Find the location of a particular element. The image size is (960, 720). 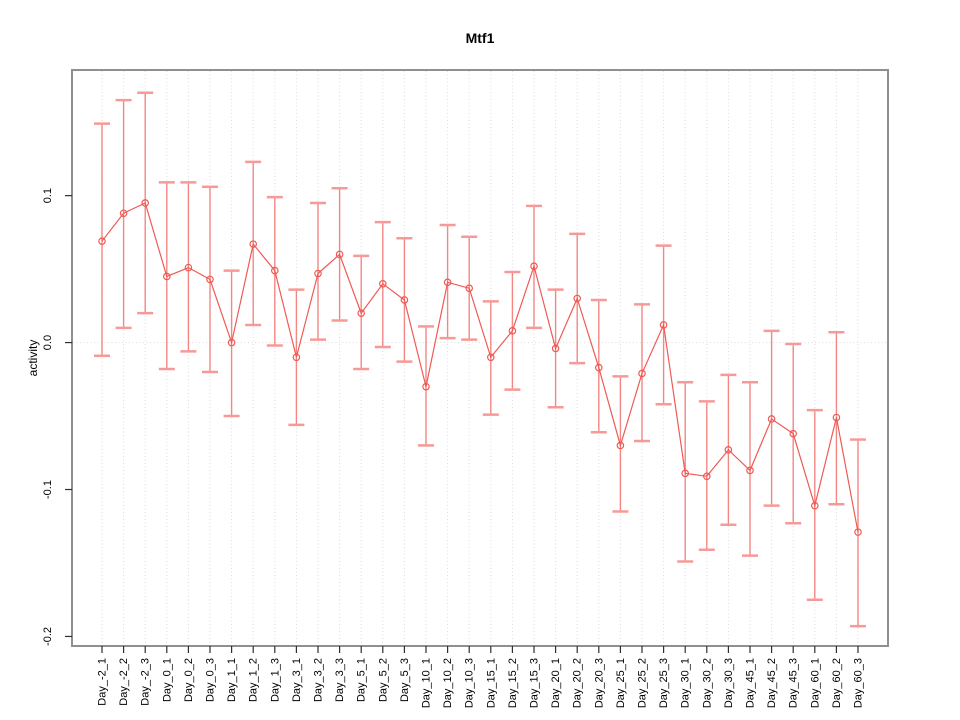

x-tick-label: Day_-2_1 is located at coordinates (103, 682).